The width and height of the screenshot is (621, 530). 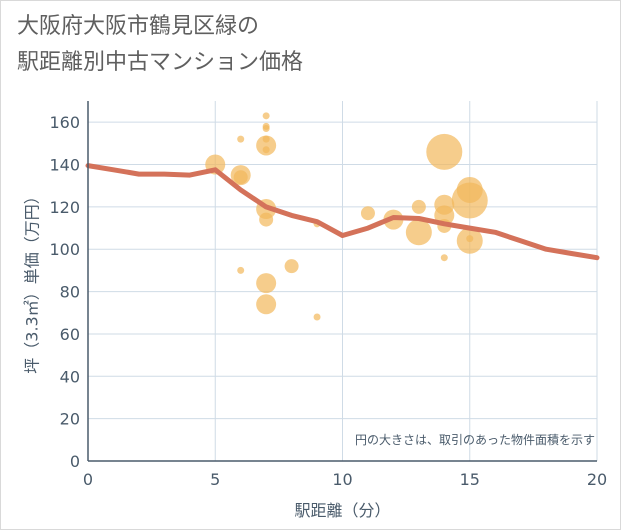 What do you see at coordinates (70, 419) in the screenshot?
I see `y-tick-label: 20` at bounding box center [70, 419].